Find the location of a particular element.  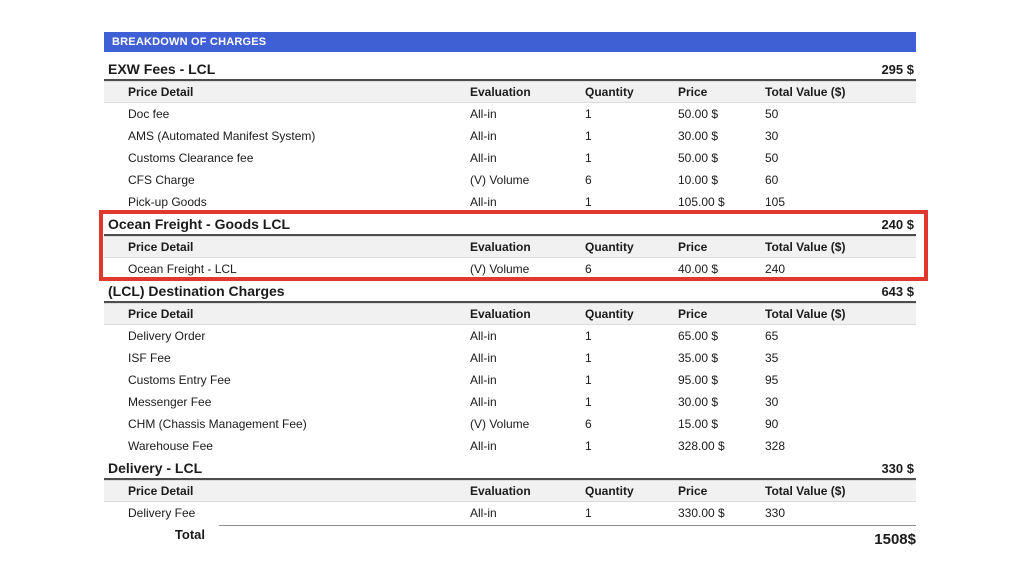

table-row: Doc fee All-in 1 50.00 $ 50 is located at coordinates (510, 114).